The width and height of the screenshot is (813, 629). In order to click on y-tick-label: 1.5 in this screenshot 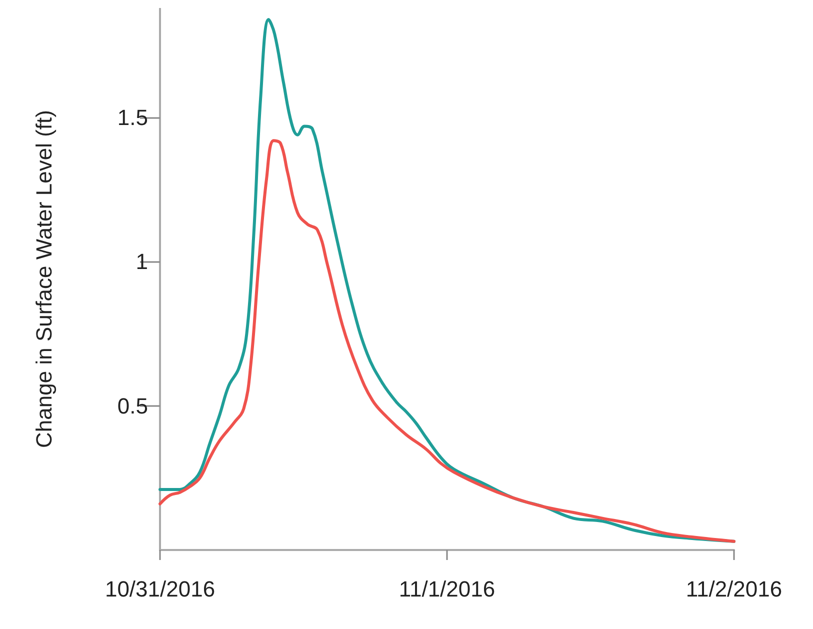, I will do `click(132, 117)`.